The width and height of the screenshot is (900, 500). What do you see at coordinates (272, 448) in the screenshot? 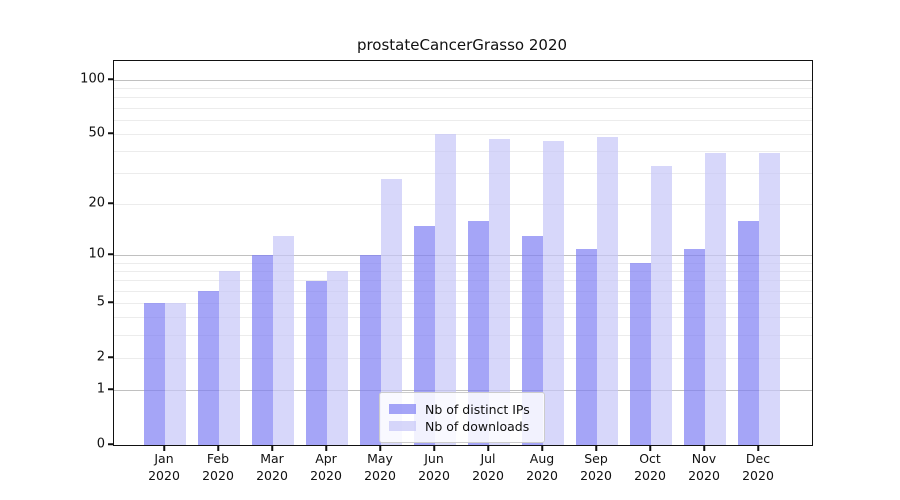
I see `x-tick-mar` at bounding box center [272, 448].